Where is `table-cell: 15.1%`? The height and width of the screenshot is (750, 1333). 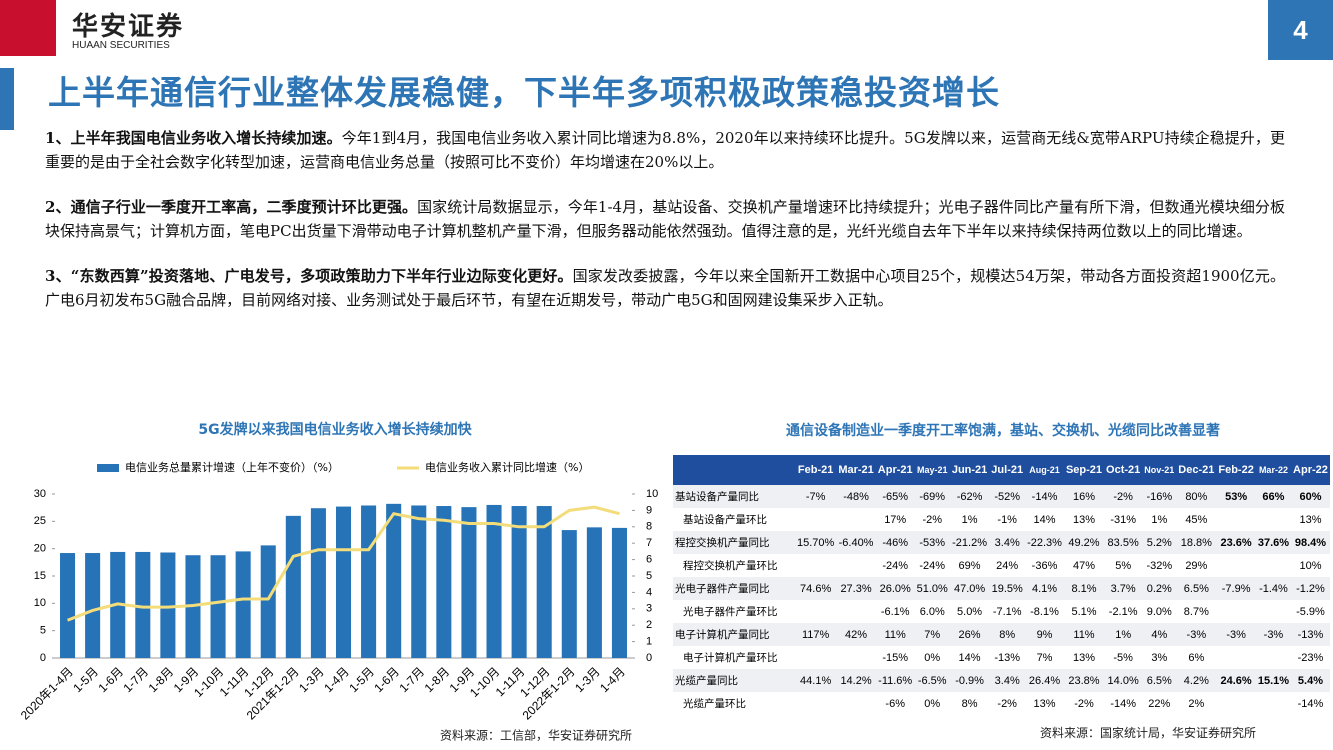 table-cell: 15.1% is located at coordinates (1273, 680).